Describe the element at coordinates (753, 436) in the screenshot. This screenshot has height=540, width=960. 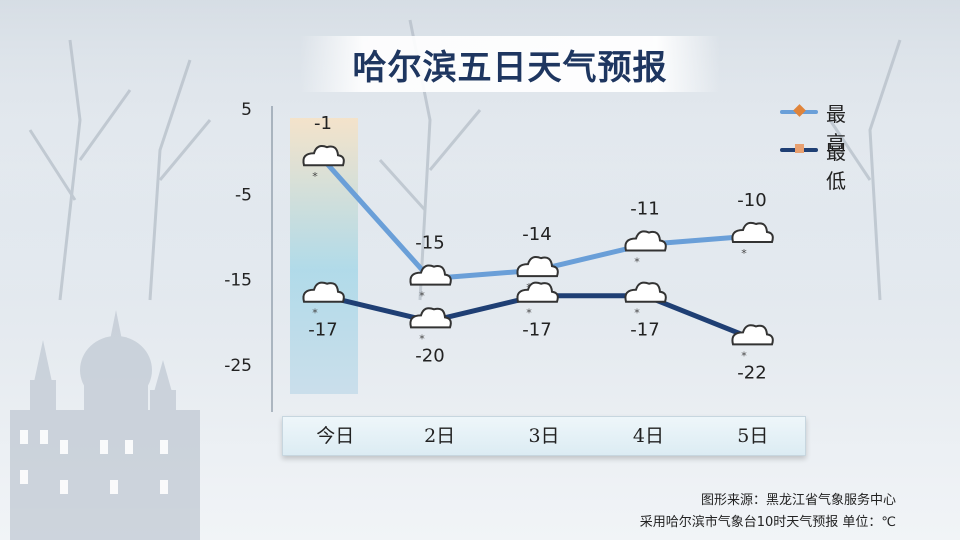
I see `x-tick-label: 5日` at that location.